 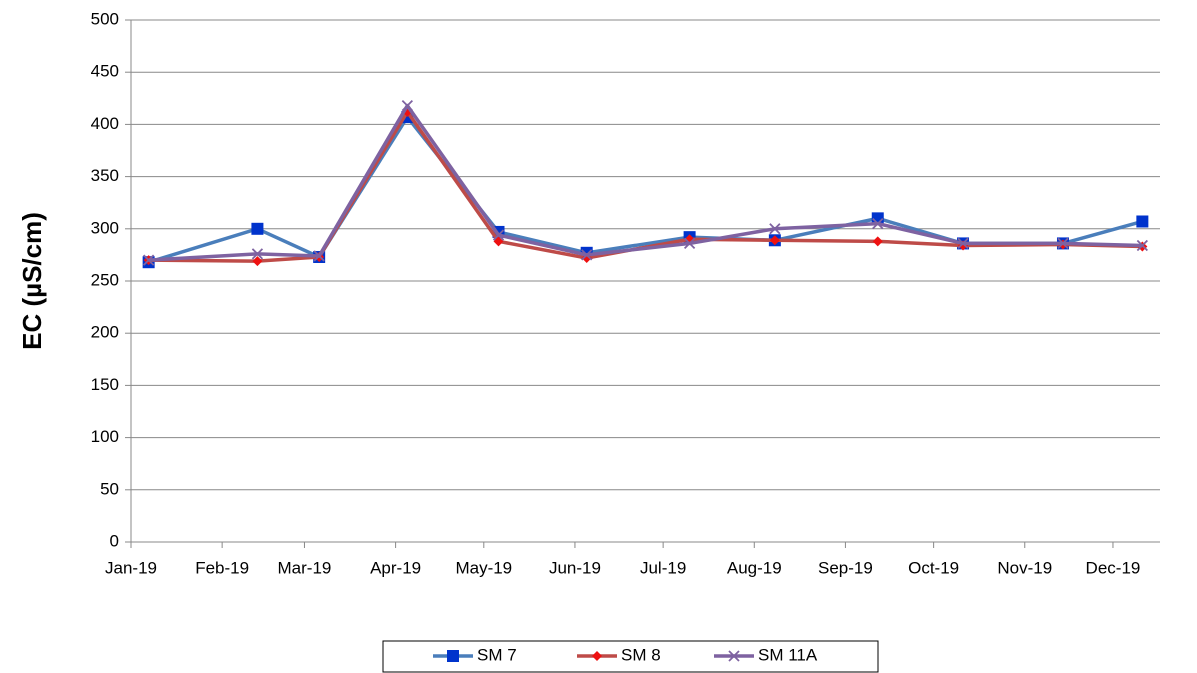 I want to click on x-tick-label: Jan-19, so click(x=131, y=567).